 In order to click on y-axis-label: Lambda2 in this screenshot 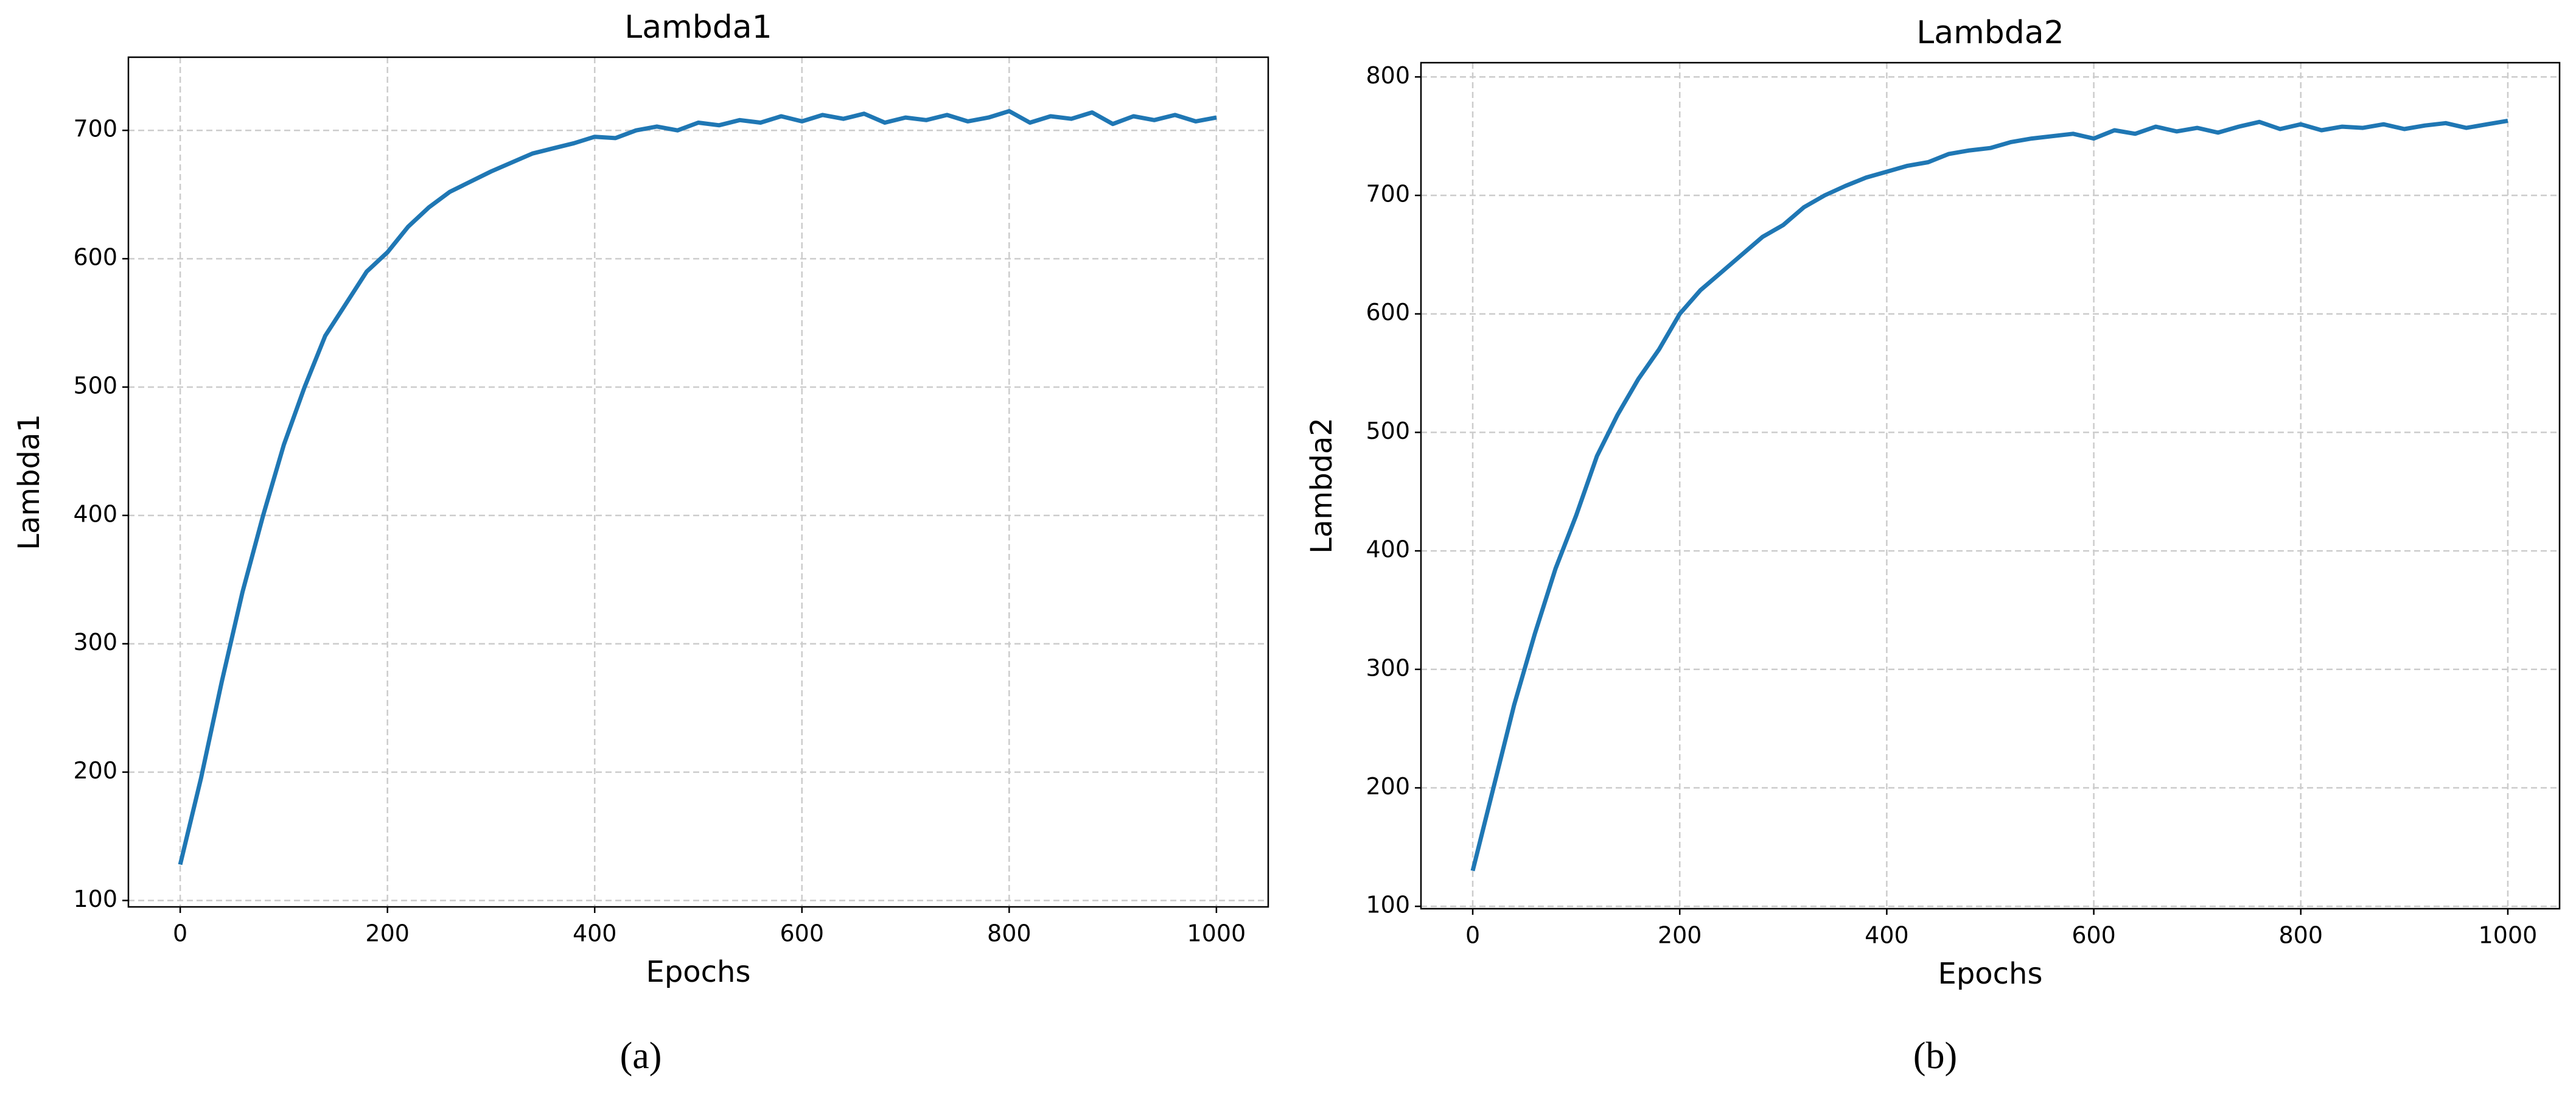, I will do `click(1322, 486)`.